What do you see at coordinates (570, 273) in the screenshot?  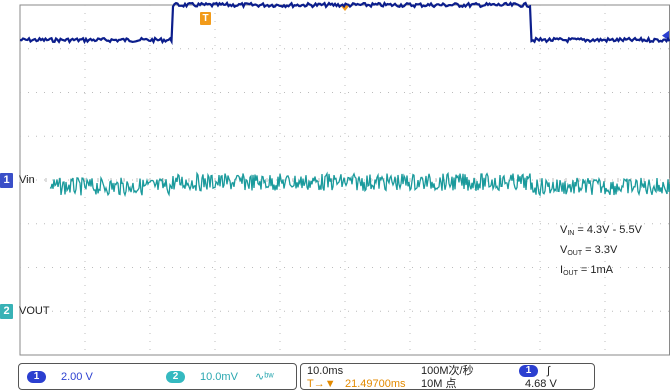 I see `iout-subscript: OUT` at bounding box center [570, 273].